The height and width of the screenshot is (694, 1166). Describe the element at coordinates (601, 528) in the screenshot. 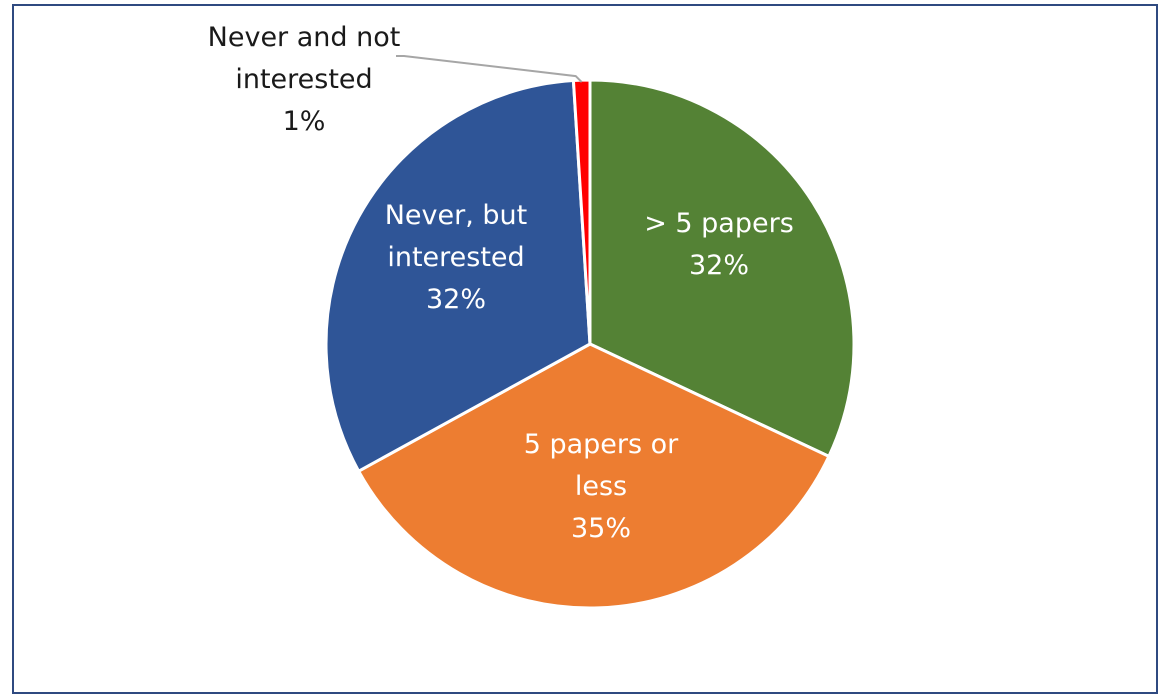

I see `slice-percent-1: 35%` at that location.